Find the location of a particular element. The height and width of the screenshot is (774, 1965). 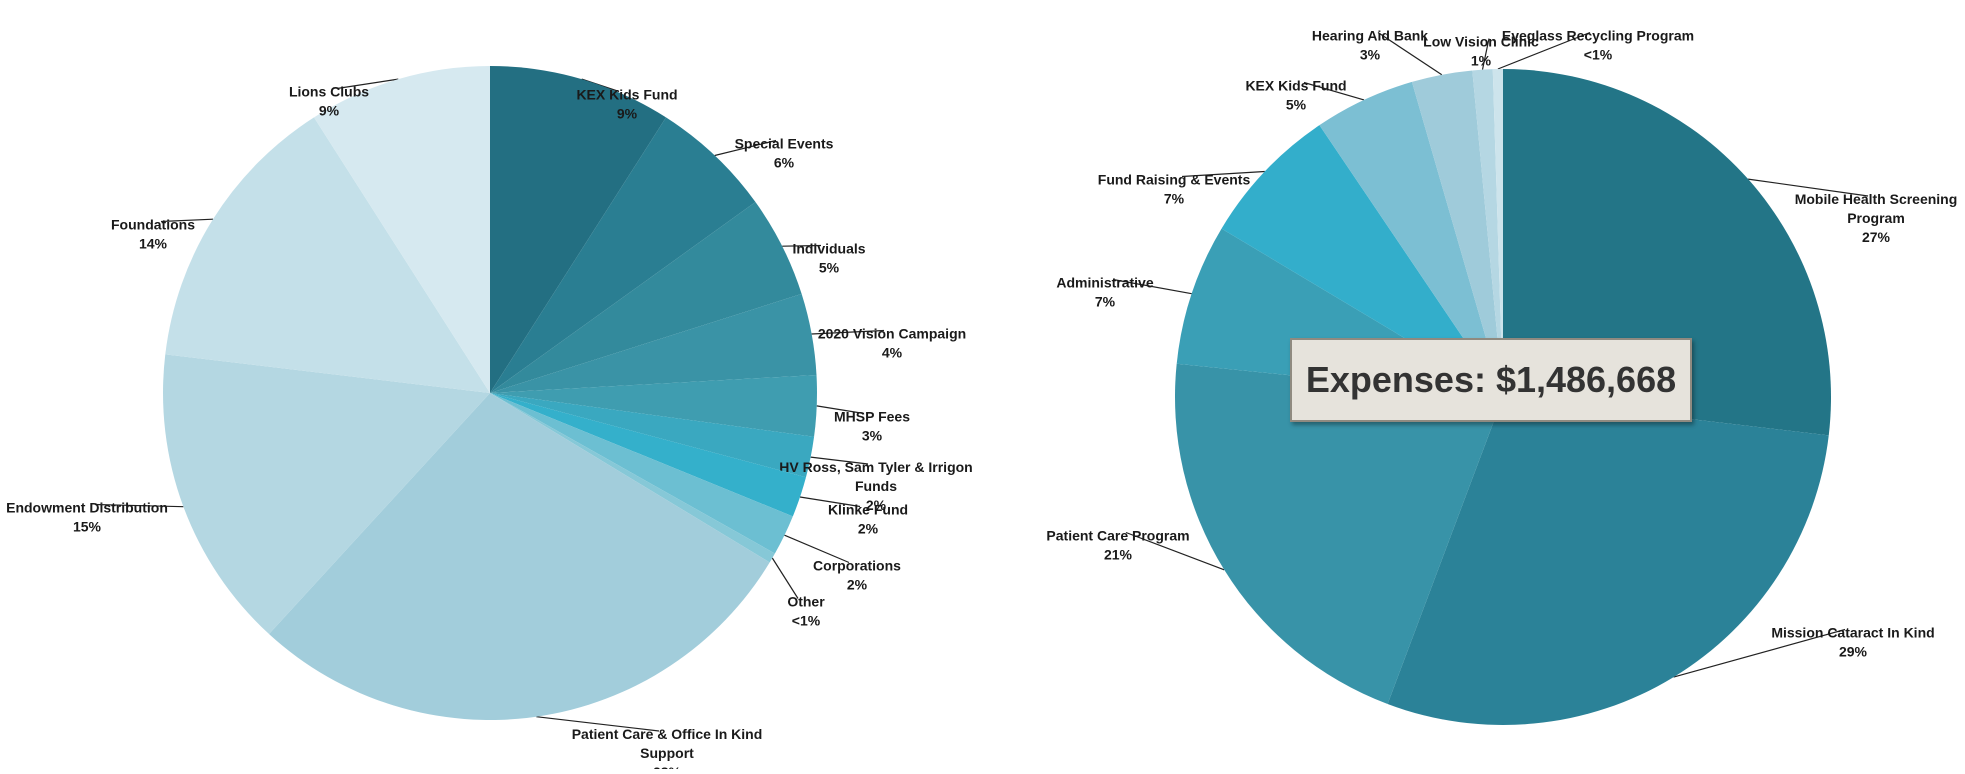

pie-slice-klinke-fund is located at coordinates (648, 455).